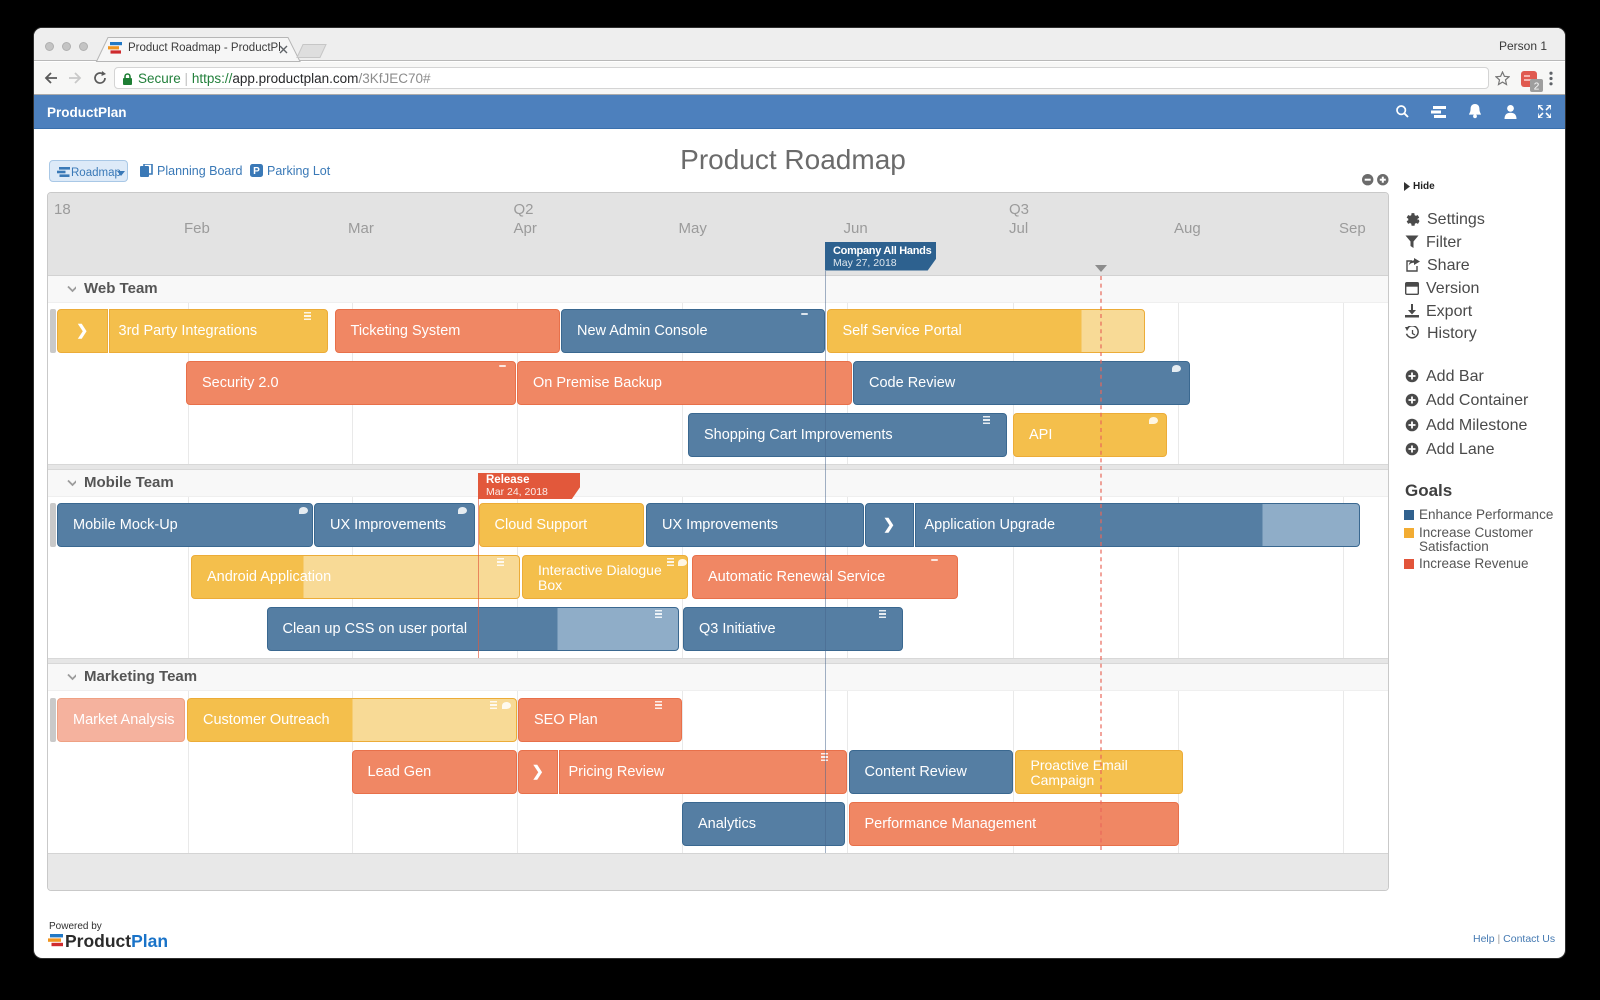  I want to click on svg-text: P, so click(256, 171).